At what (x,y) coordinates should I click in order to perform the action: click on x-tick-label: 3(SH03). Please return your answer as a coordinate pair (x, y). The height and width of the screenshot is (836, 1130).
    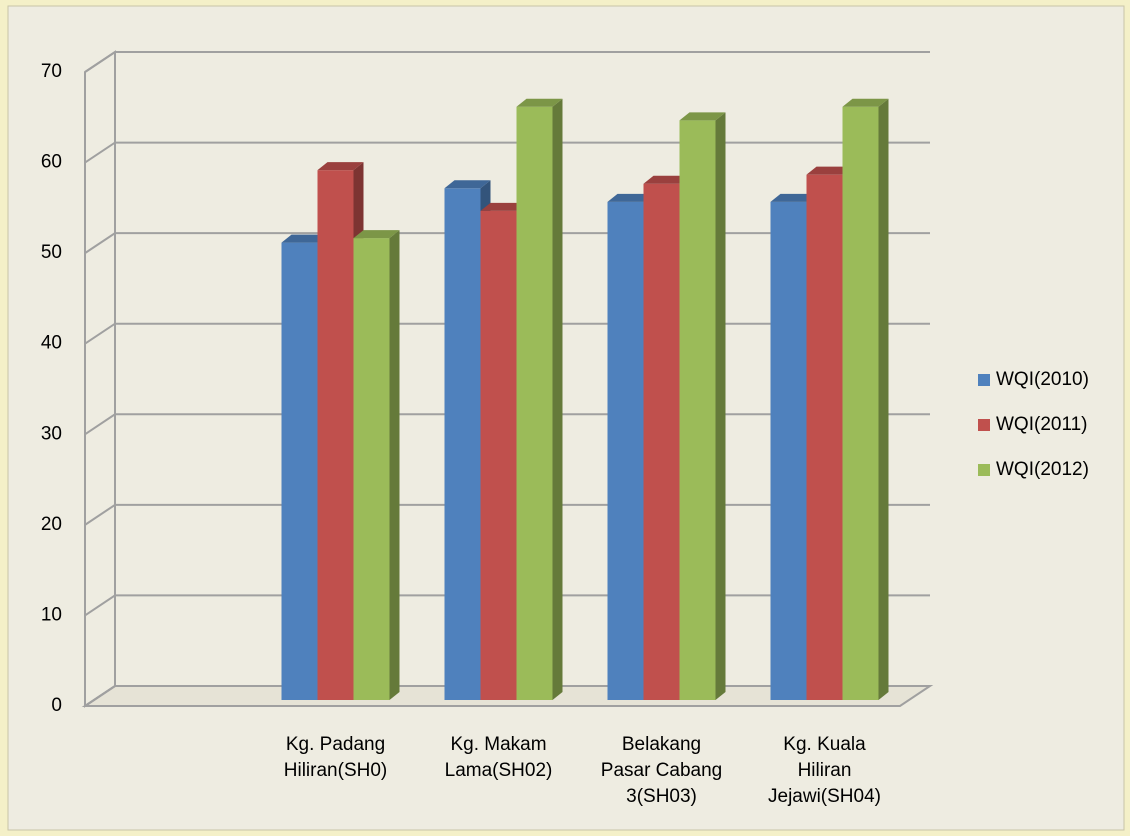
    Looking at the image, I should click on (661, 796).